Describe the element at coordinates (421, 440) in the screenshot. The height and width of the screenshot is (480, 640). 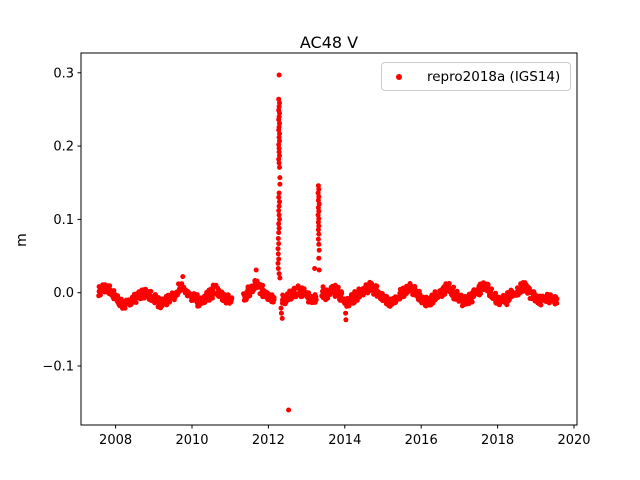
I see `x-tick-label: 2016` at that location.